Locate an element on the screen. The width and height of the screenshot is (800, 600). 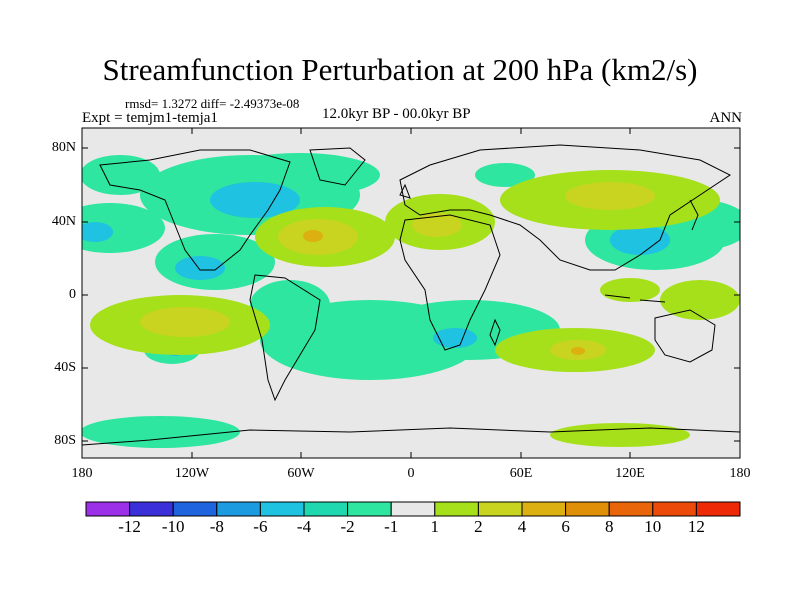
colorbar-label: 1 is located at coordinates (435, 526).